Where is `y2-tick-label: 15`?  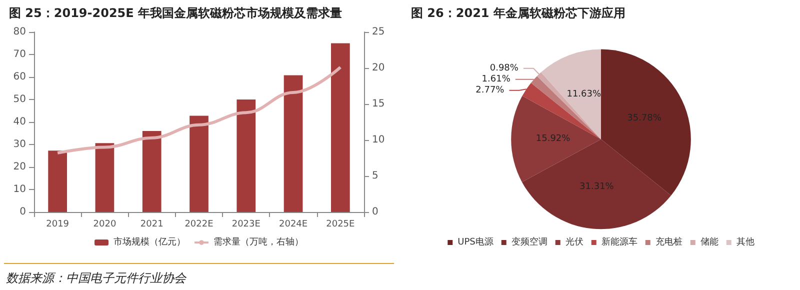
y2-tick-label: 15 is located at coordinates (378, 104).